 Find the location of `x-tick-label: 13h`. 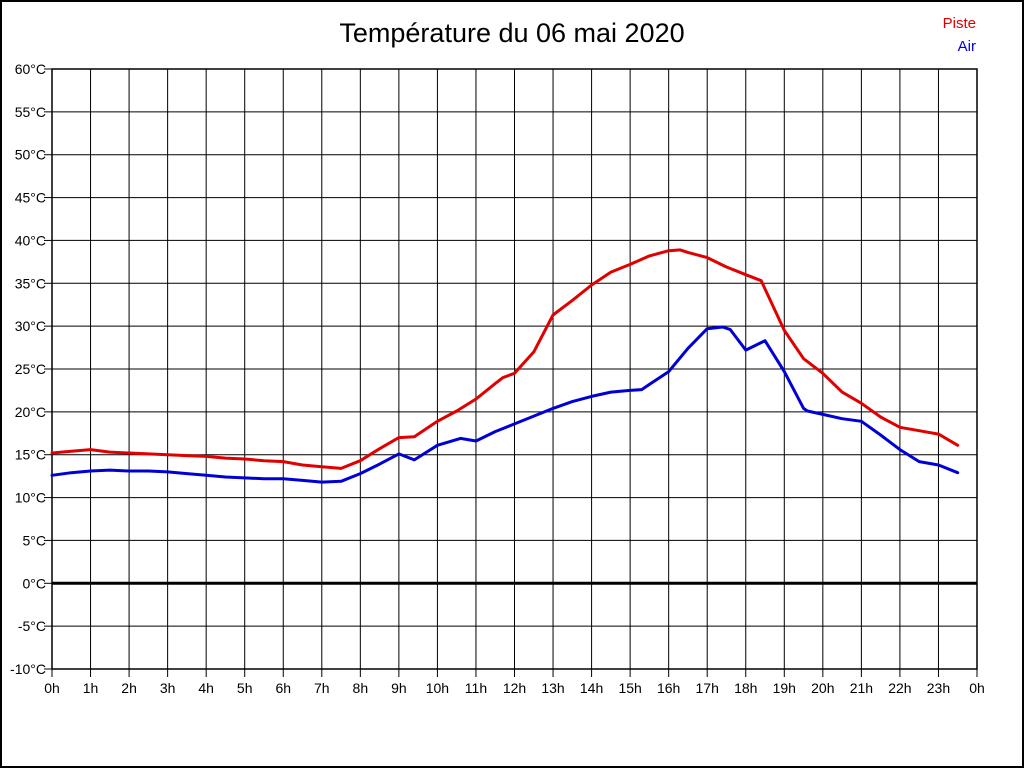

x-tick-label: 13h is located at coordinates (552, 688).